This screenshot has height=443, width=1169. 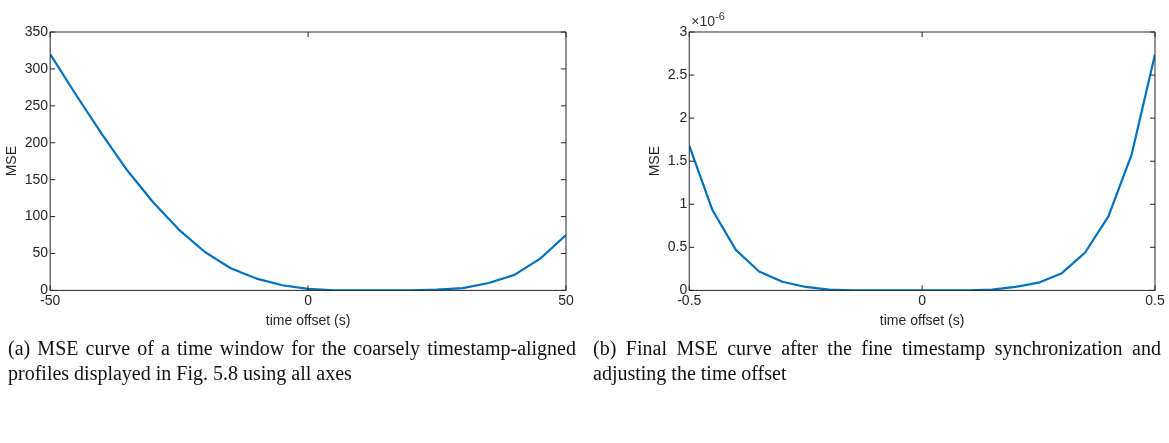 What do you see at coordinates (683, 116) in the screenshot?
I see `y-tick-label: 2` at bounding box center [683, 116].